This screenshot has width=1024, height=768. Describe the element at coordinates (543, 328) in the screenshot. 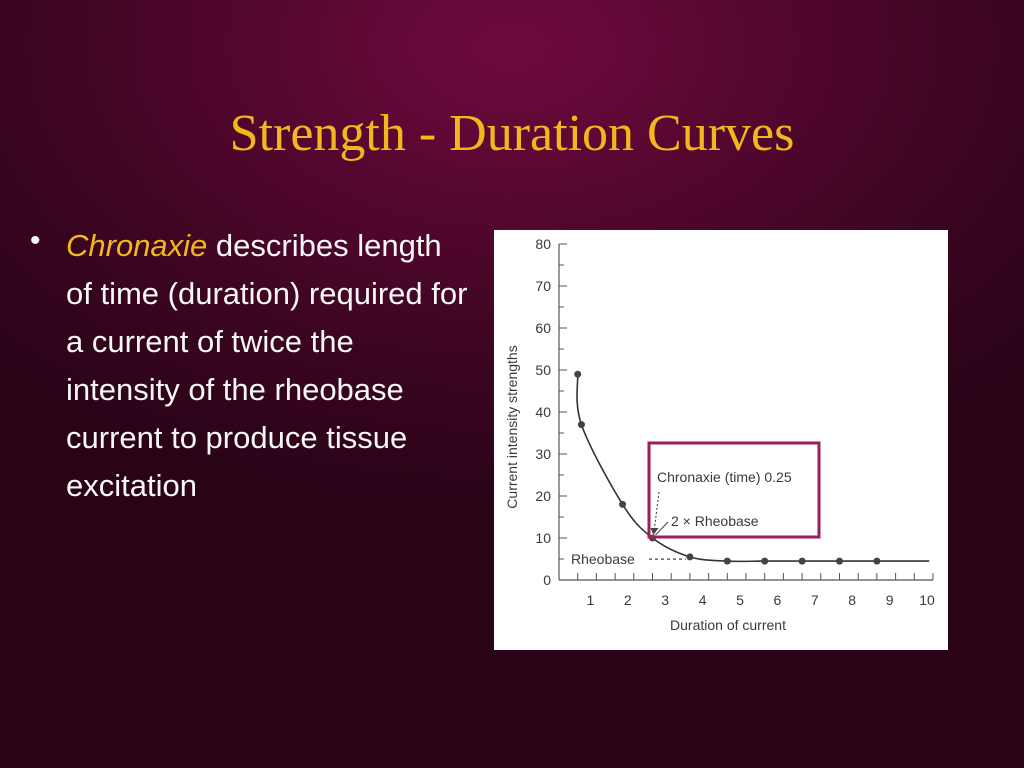

I see `y-tick-label: 60` at that location.